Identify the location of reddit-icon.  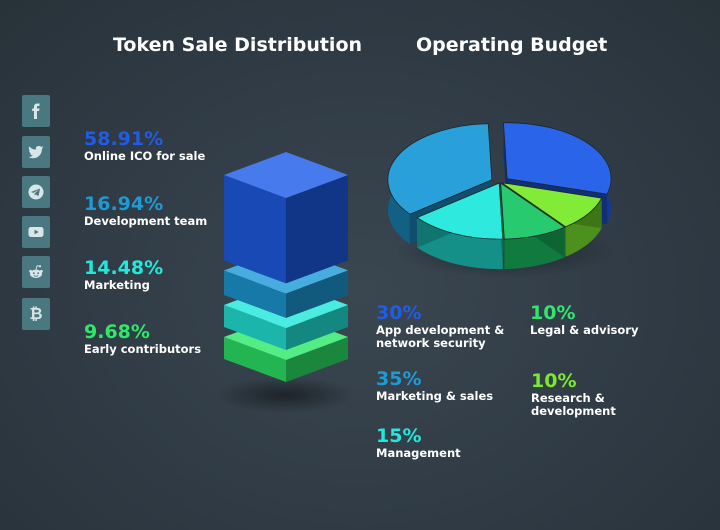
(36, 271).